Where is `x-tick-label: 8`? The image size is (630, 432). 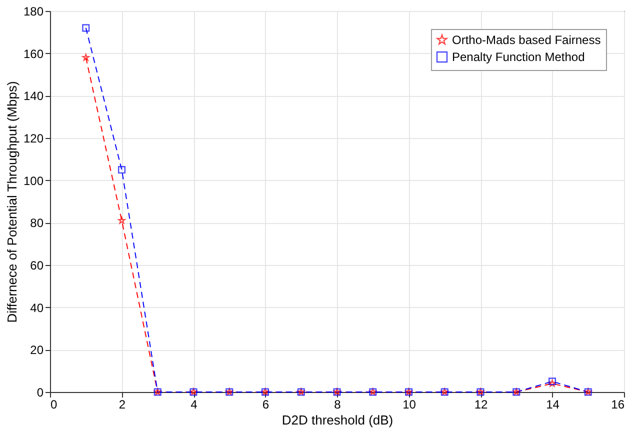 x-tick-label: 8 is located at coordinates (338, 405).